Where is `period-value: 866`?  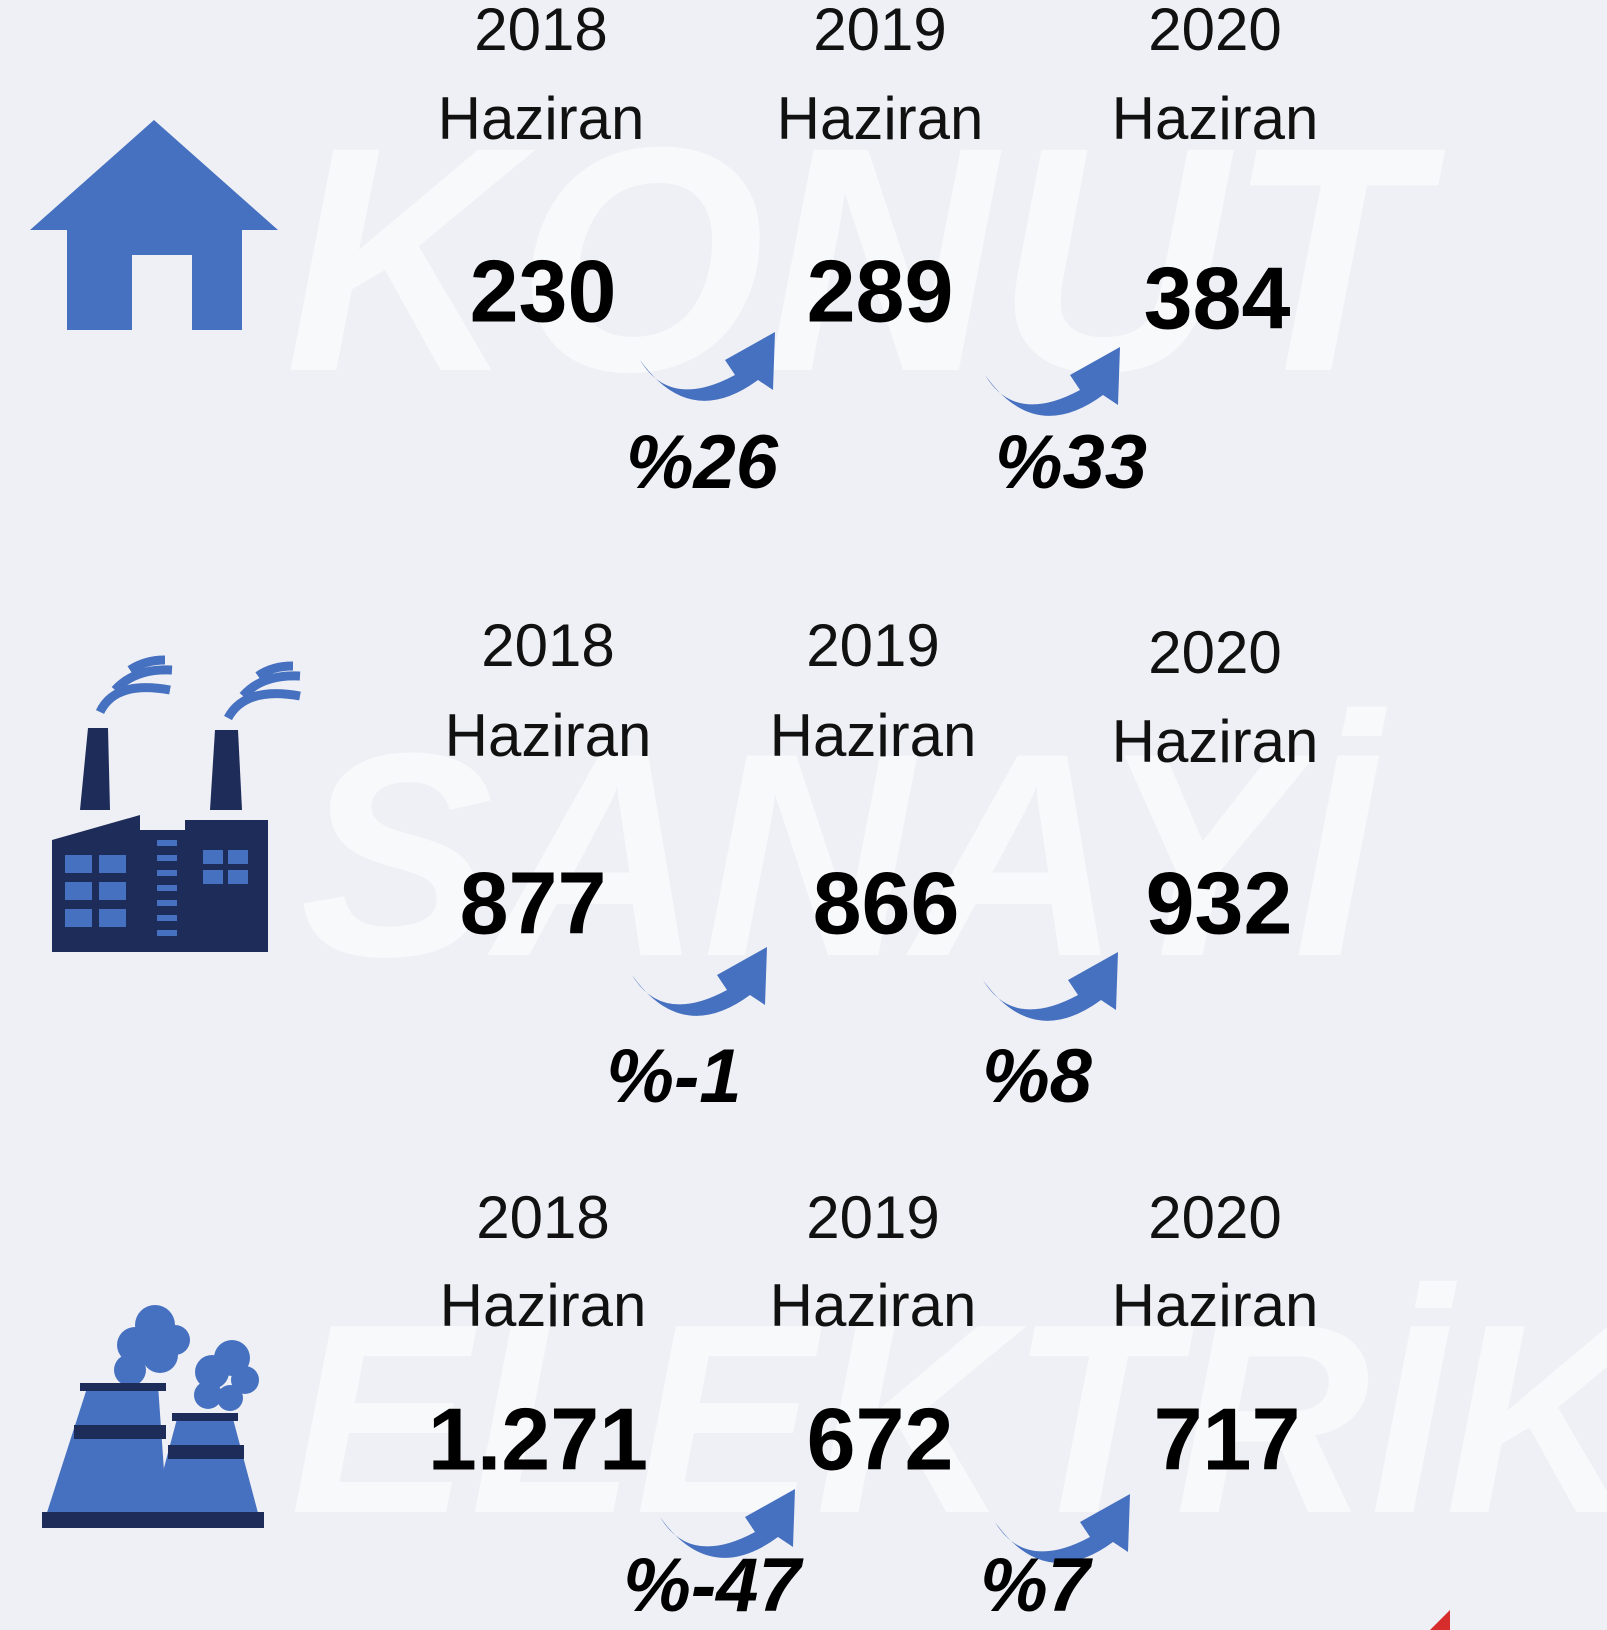
period-value: 866 is located at coordinates (886, 902).